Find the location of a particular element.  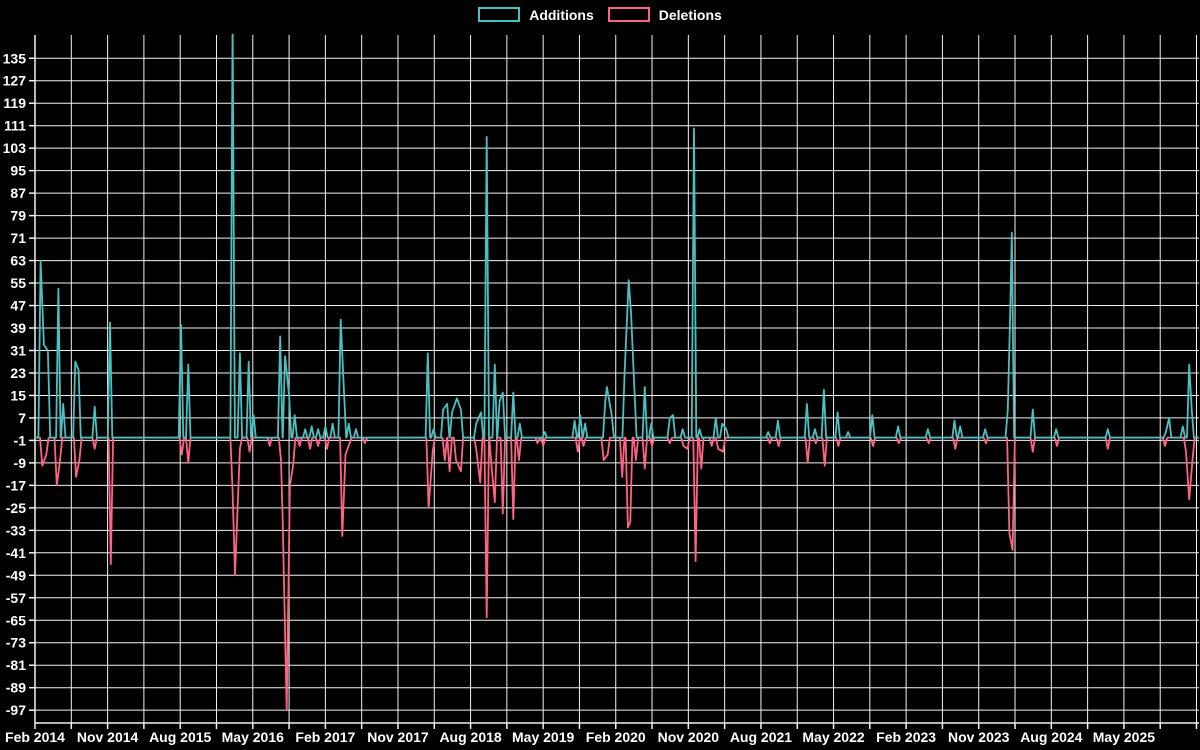

y-tick-label: -73 is located at coordinates (16, 643).